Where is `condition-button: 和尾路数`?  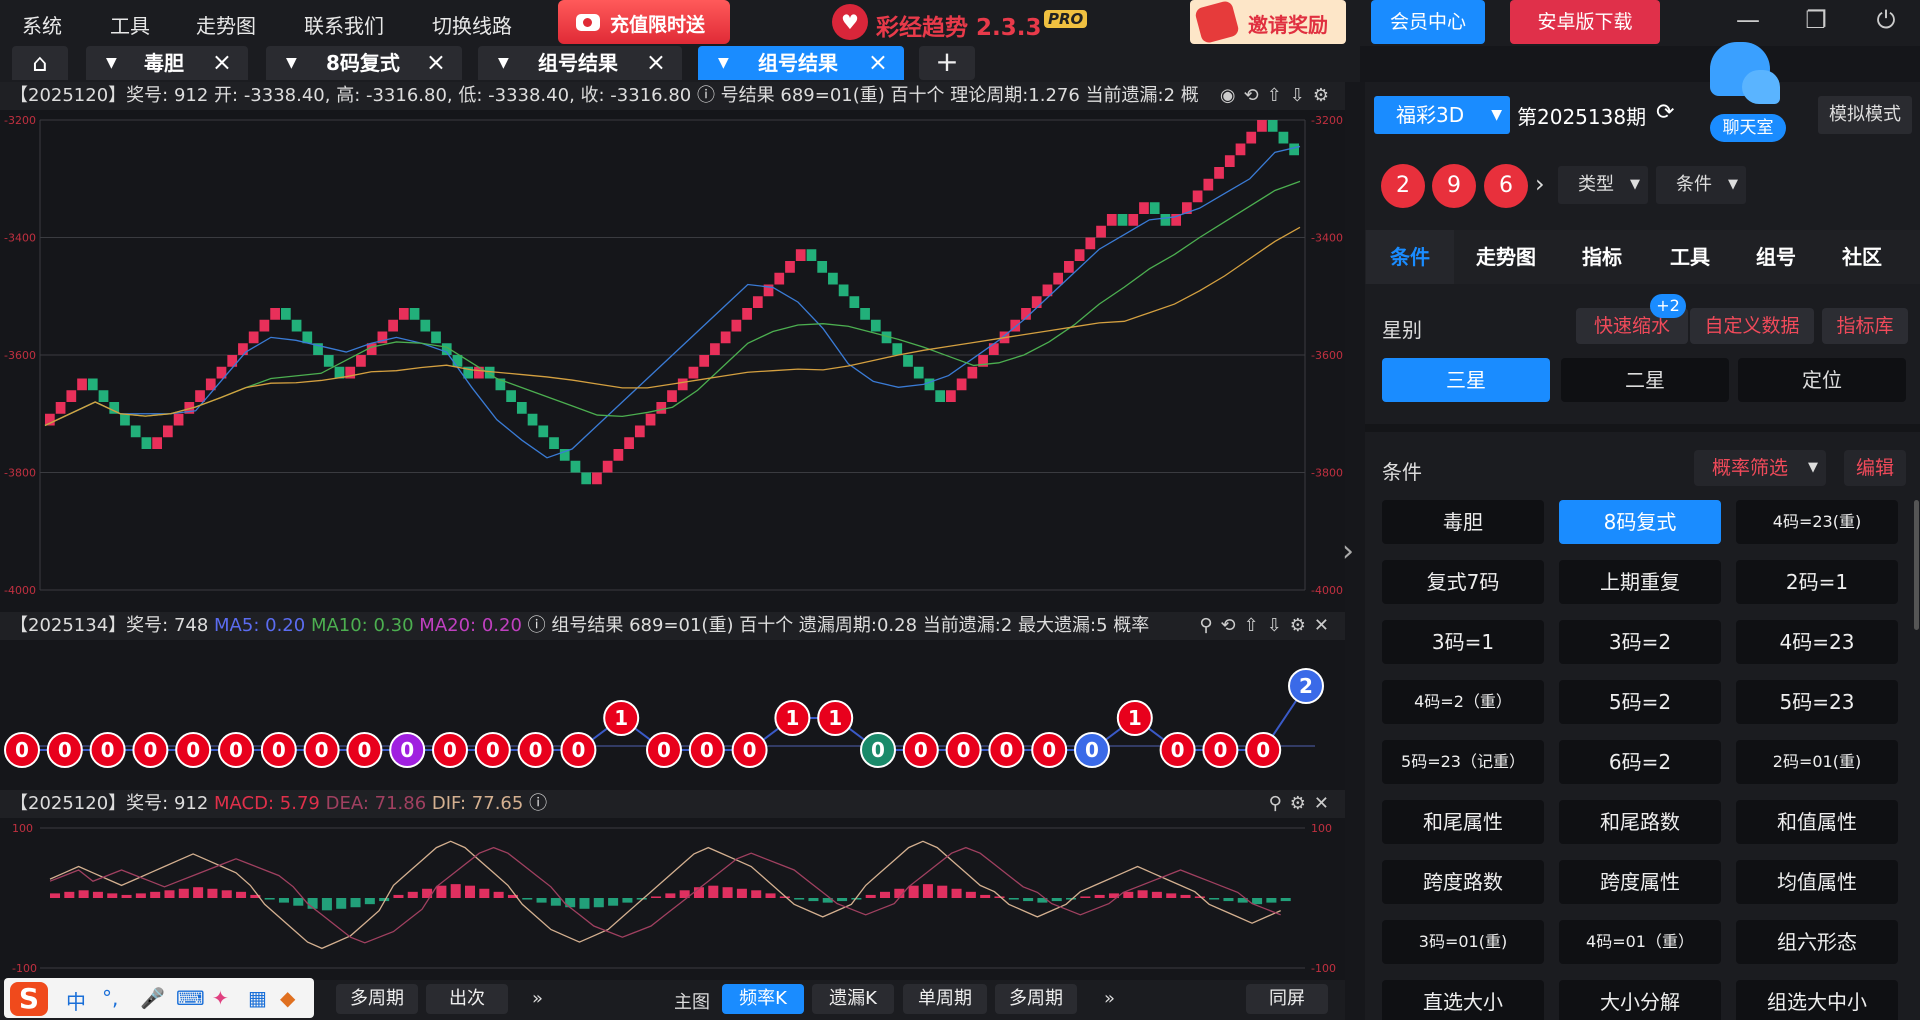
condition-button: 和尾路数 is located at coordinates (1640, 822).